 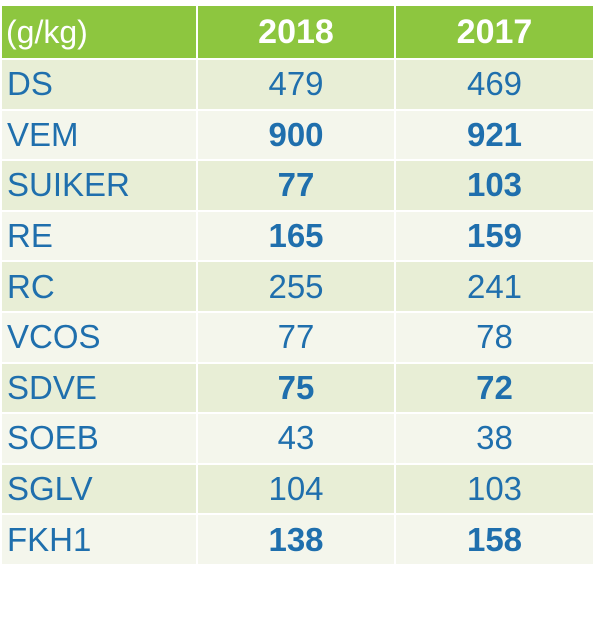 What do you see at coordinates (494, 539) in the screenshot?
I see `cell-2017: 158` at bounding box center [494, 539].